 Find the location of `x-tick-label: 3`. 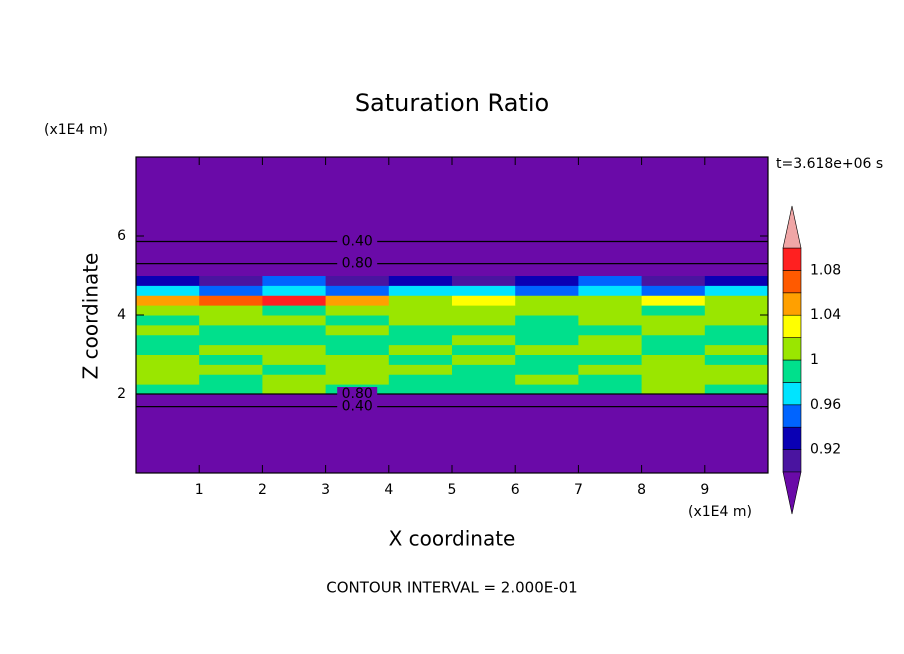

x-tick-label: 3 is located at coordinates (325, 490).